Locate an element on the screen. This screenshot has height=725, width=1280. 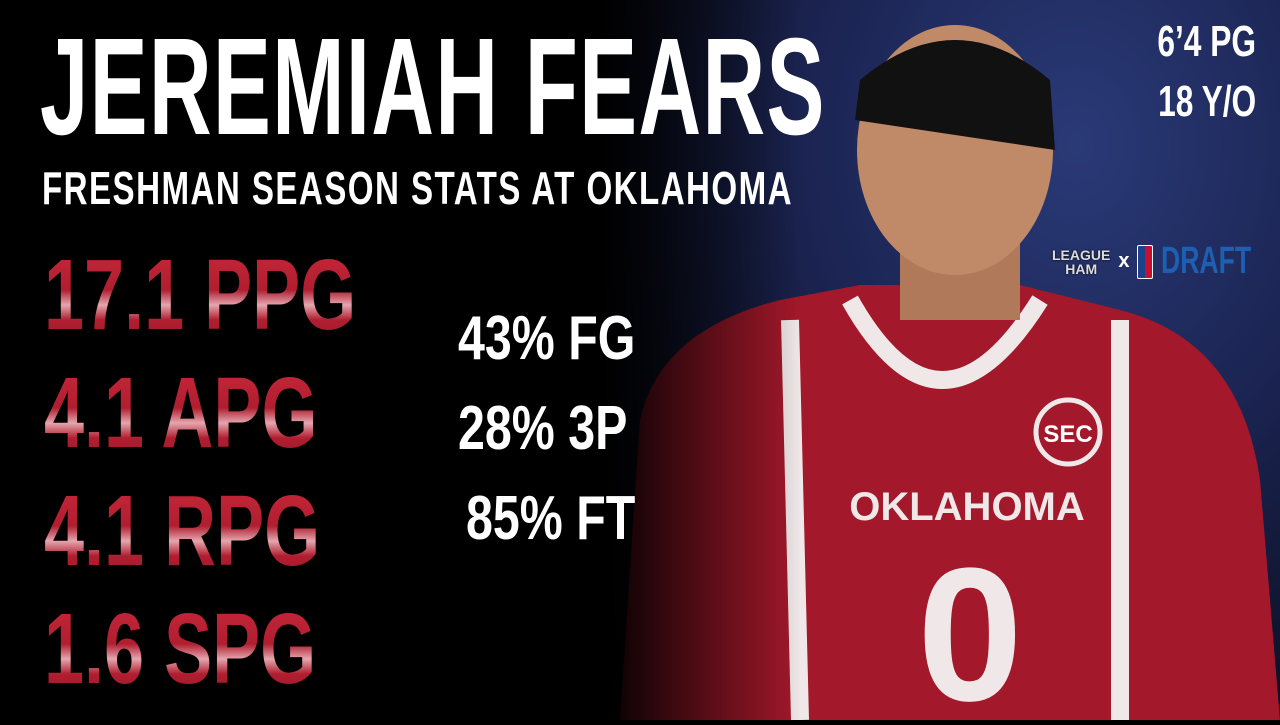
branding: LEAGUE HAM x DRAFT is located at coordinates (1152, 261).